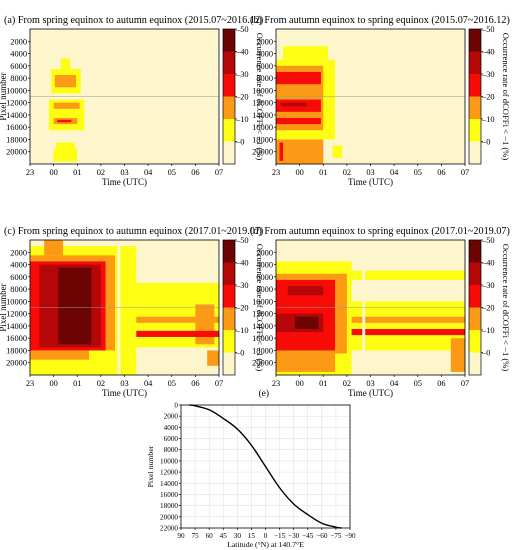  Describe the element at coordinates (264, 78) in the screenshot. I see `y-tick-label: 8000` at that location.